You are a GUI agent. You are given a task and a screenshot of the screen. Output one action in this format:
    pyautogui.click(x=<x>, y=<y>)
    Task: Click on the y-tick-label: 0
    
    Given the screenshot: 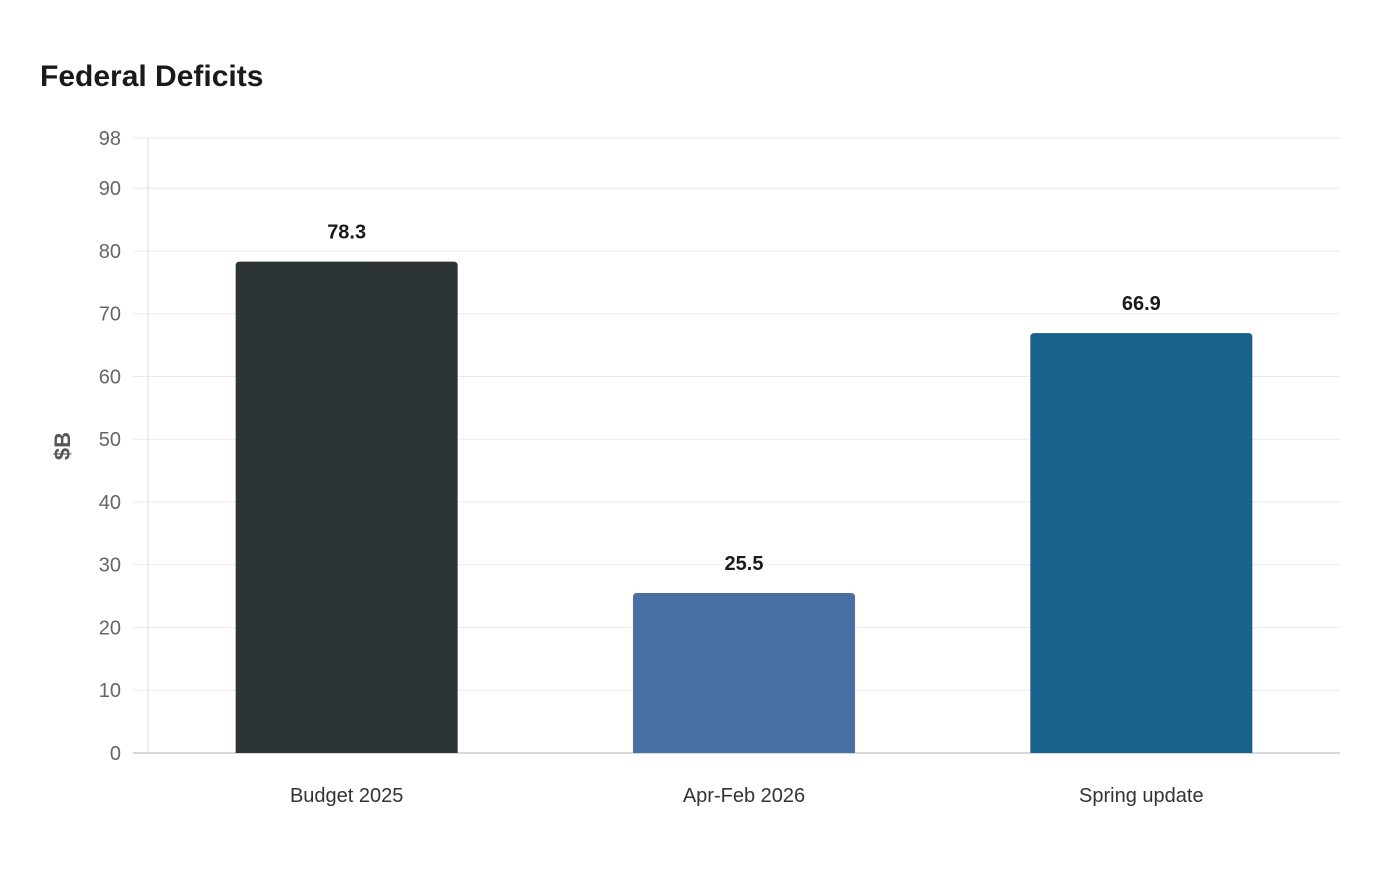 What is the action you would take?
    pyautogui.click(x=115, y=754)
    